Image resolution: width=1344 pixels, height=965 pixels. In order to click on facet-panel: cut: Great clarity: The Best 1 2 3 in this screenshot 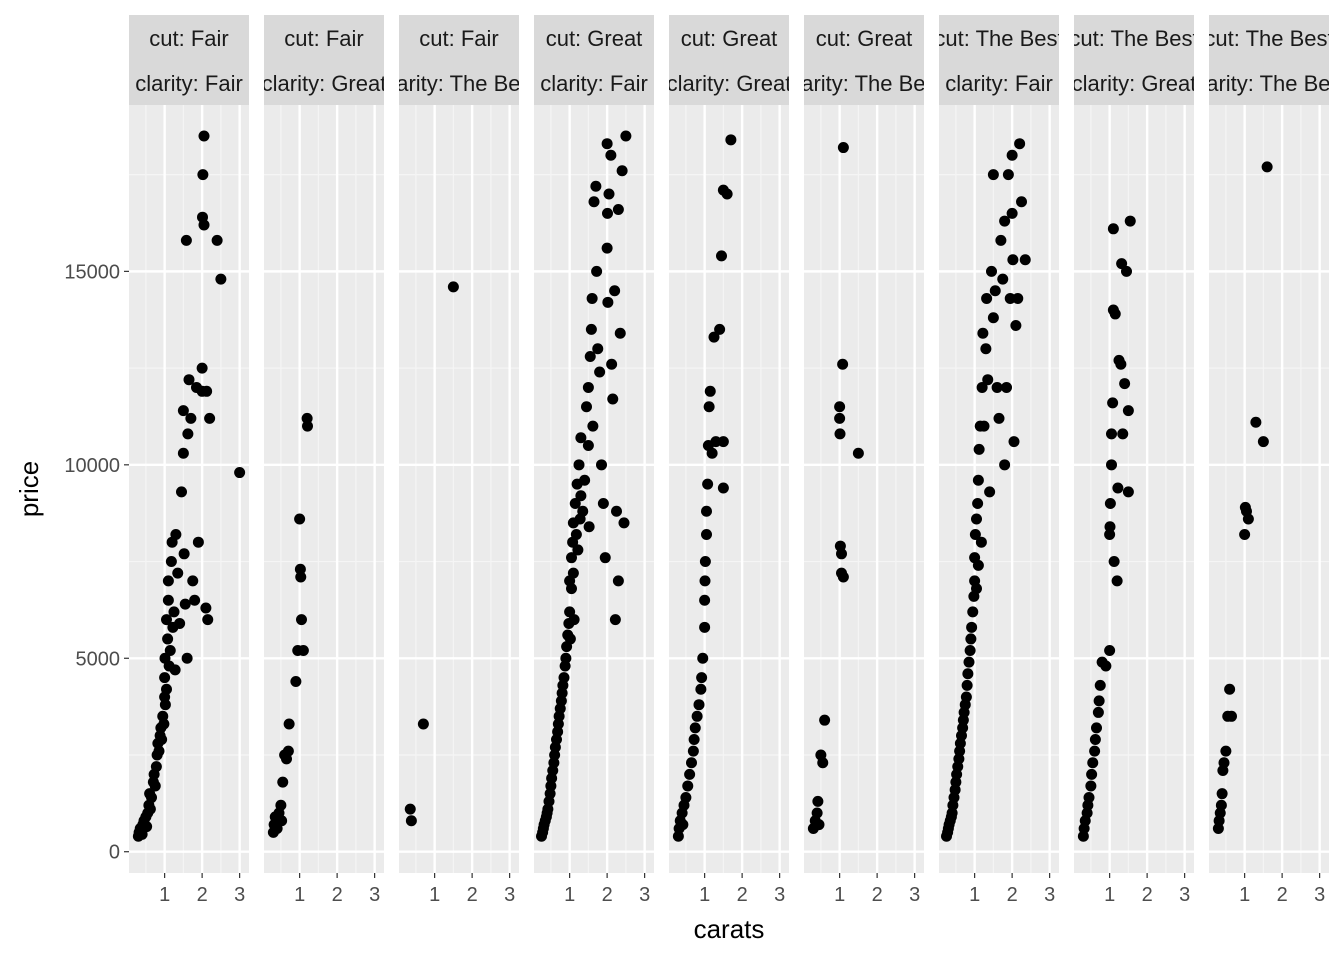, I will do `click(863, 460)`.